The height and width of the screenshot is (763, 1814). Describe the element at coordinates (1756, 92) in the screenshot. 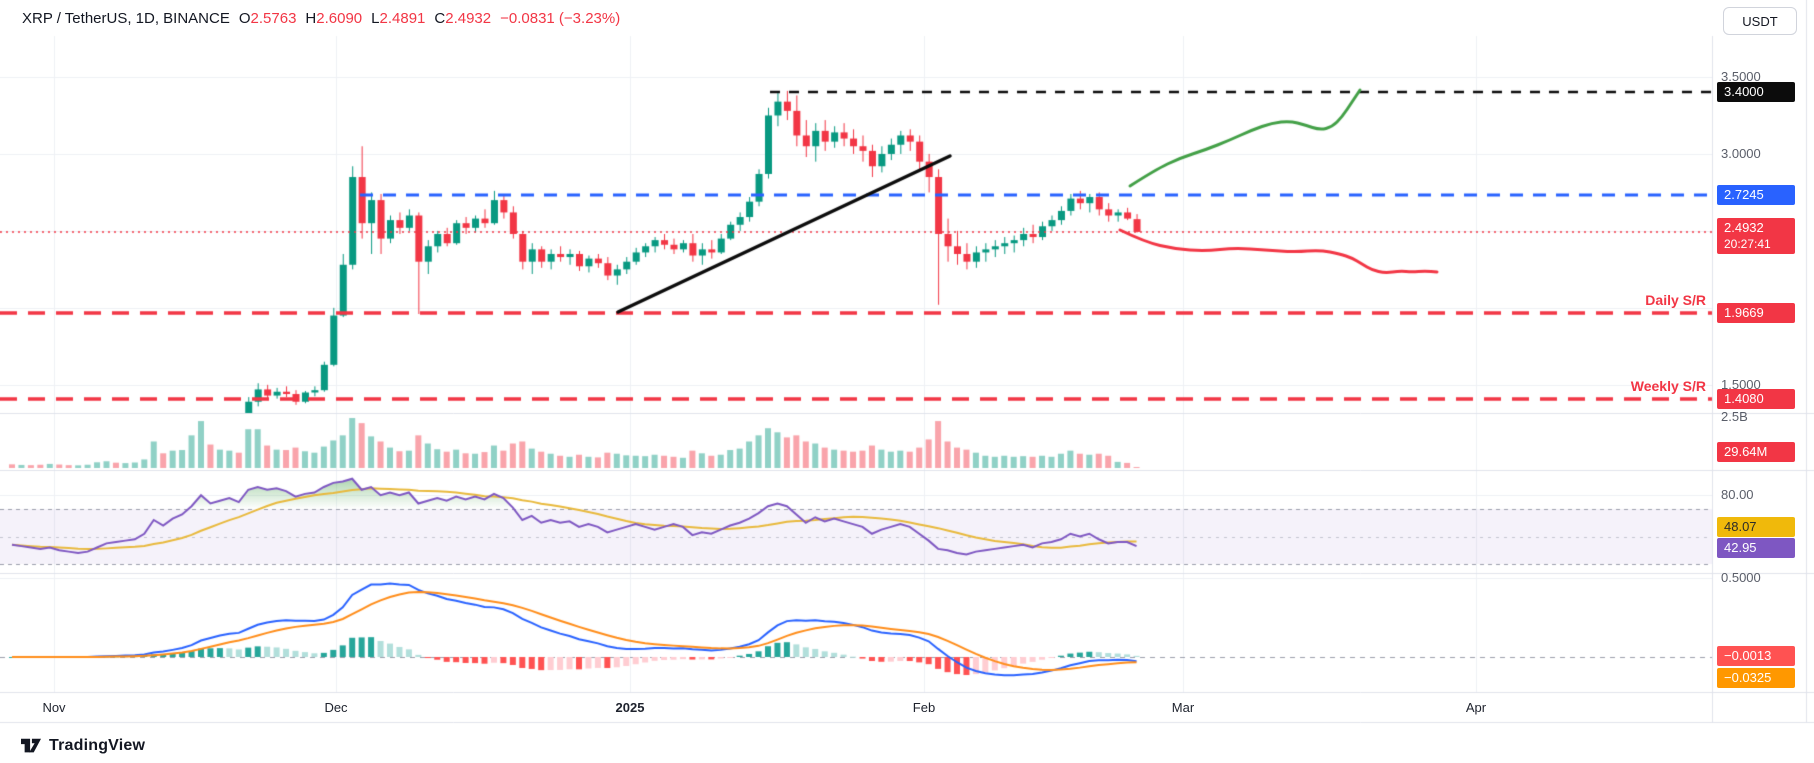

I see `resistance-price-chip: 3.4000` at that location.